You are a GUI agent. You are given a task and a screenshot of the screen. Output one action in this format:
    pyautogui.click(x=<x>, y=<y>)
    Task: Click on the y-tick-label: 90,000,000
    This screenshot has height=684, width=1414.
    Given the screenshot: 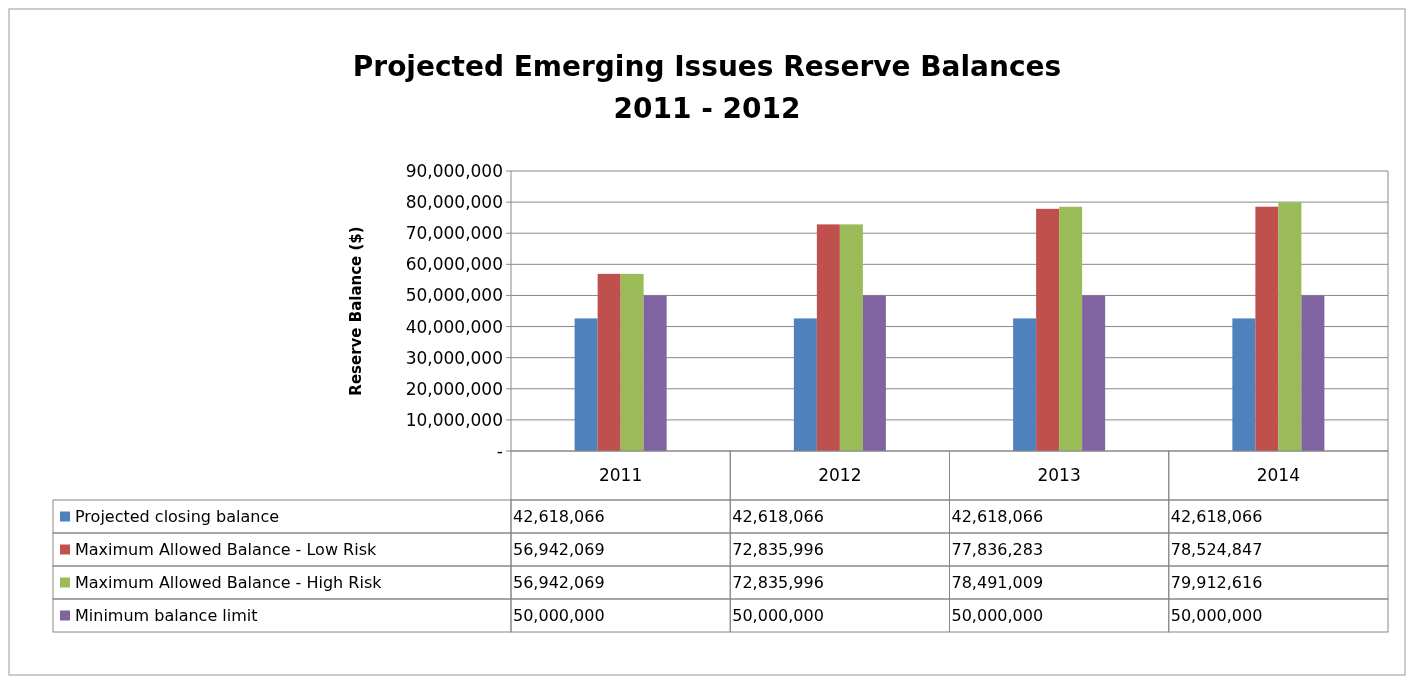 What is the action you would take?
    pyautogui.click(x=454, y=170)
    